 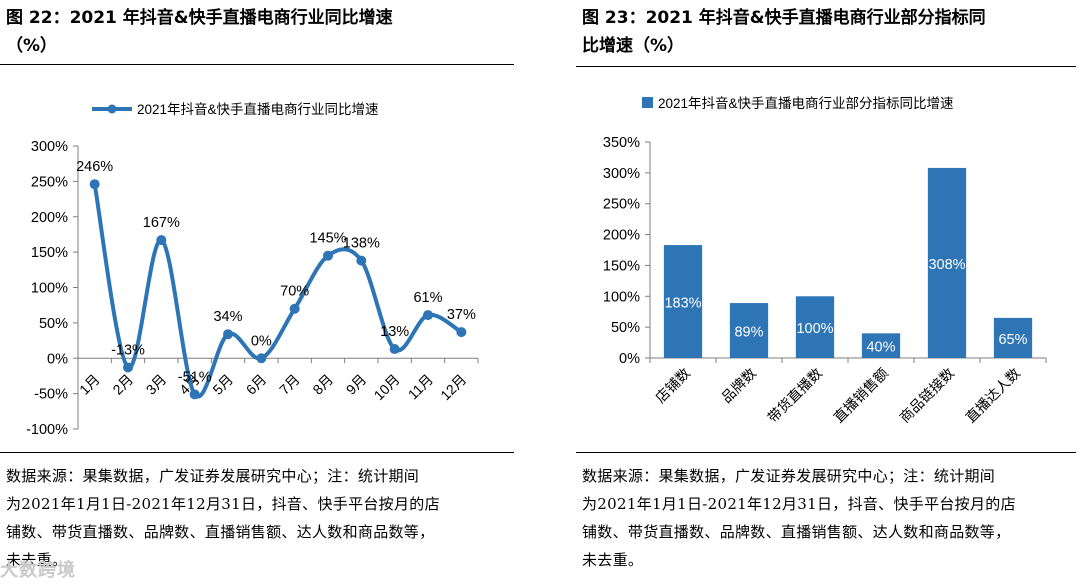 I want to click on data-label: 138%, so click(x=361, y=244).